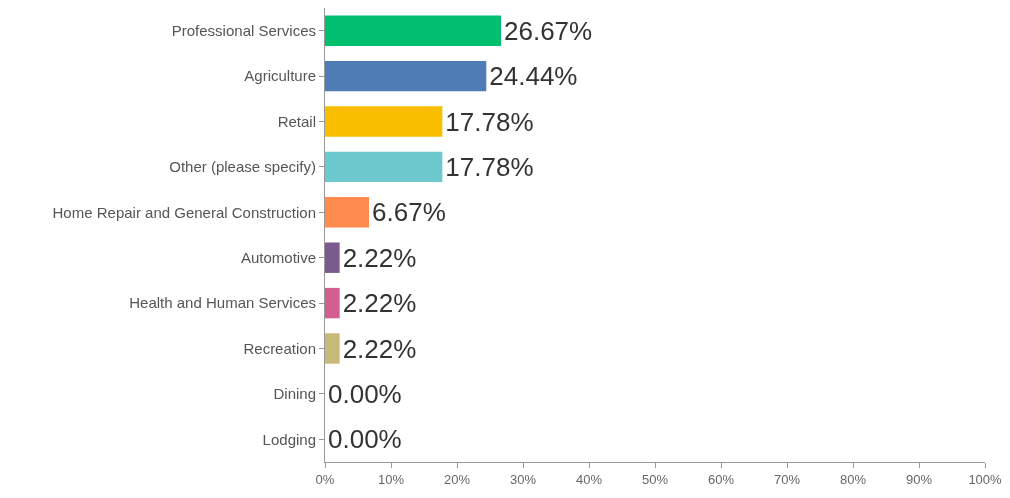  Describe the element at coordinates (533, 76) in the screenshot. I see `data-label: 24.44%` at that location.